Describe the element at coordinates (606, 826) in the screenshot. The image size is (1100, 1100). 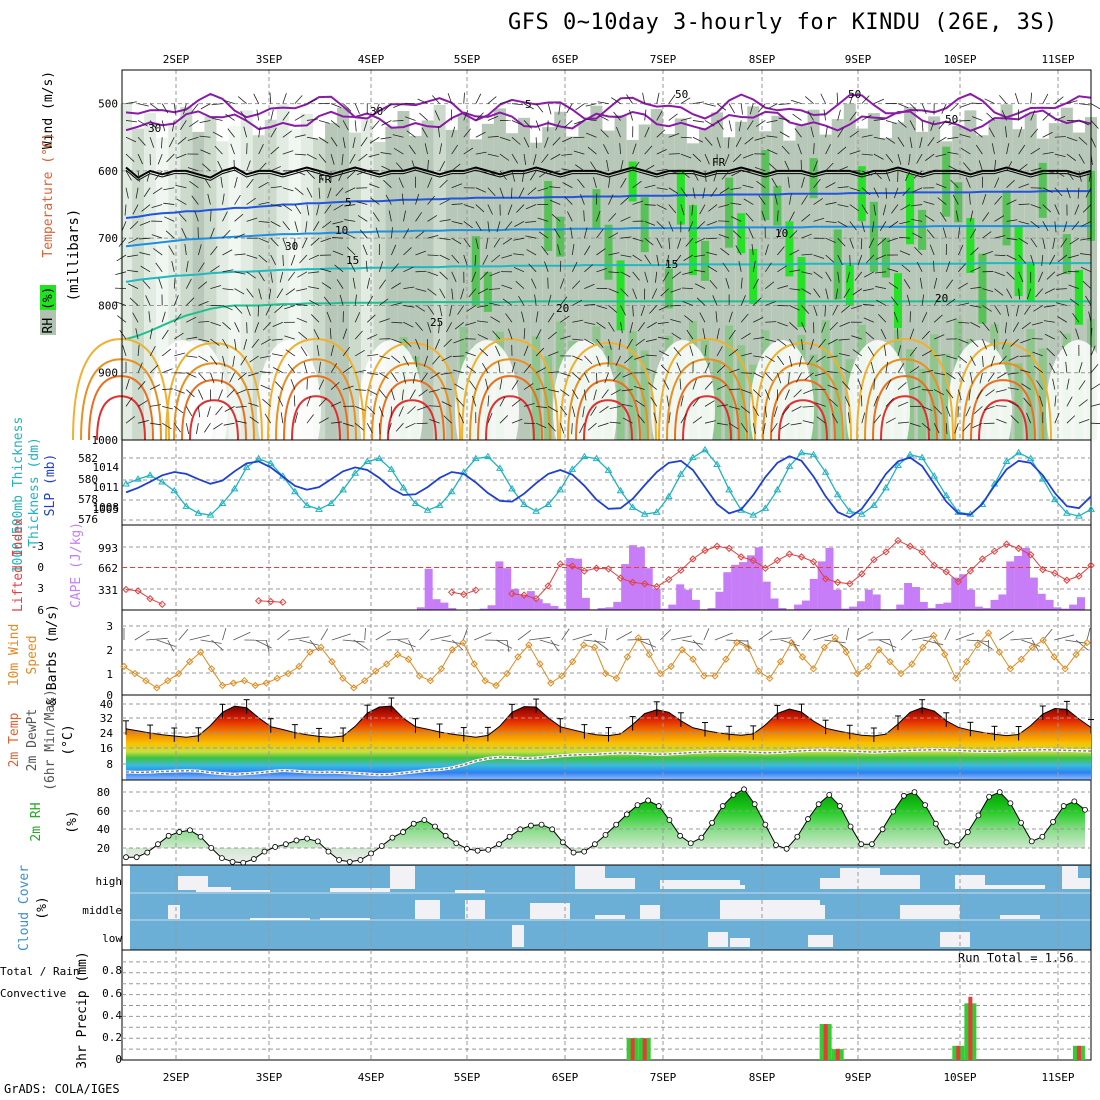
I see `rh-line` at that location.